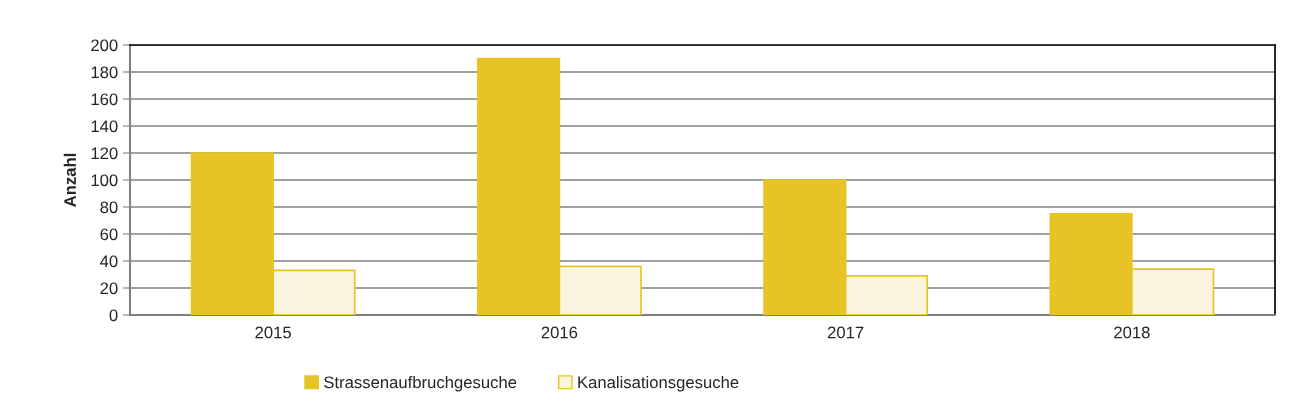 This screenshot has height=405, width=1292. What do you see at coordinates (69, 180) in the screenshot?
I see `y-axis-title: Anzahl` at bounding box center [69, 180].